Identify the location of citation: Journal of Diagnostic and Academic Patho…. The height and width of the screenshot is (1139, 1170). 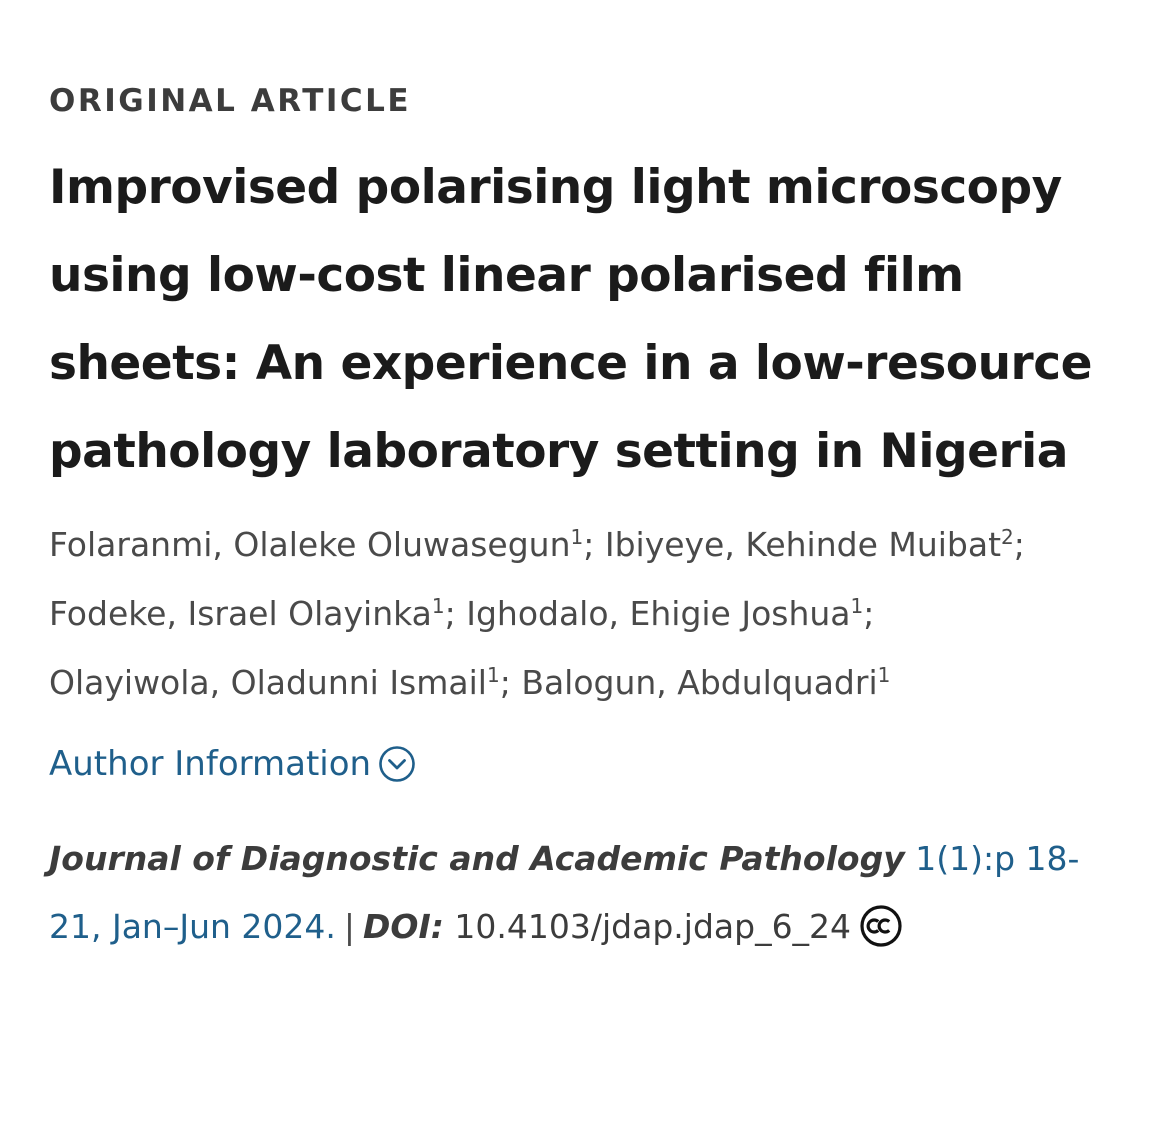
(584, 893).